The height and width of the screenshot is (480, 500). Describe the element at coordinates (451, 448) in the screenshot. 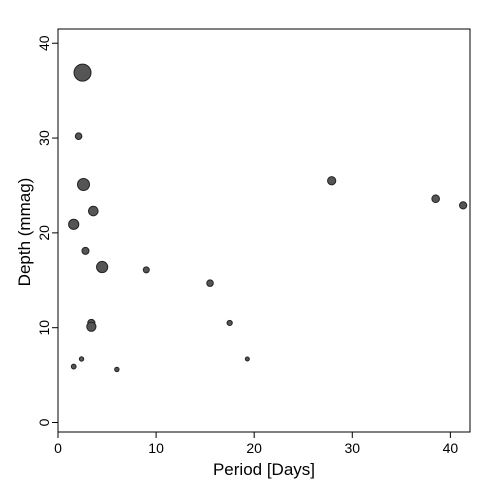

I see `x-tick-label: 40` at that location.